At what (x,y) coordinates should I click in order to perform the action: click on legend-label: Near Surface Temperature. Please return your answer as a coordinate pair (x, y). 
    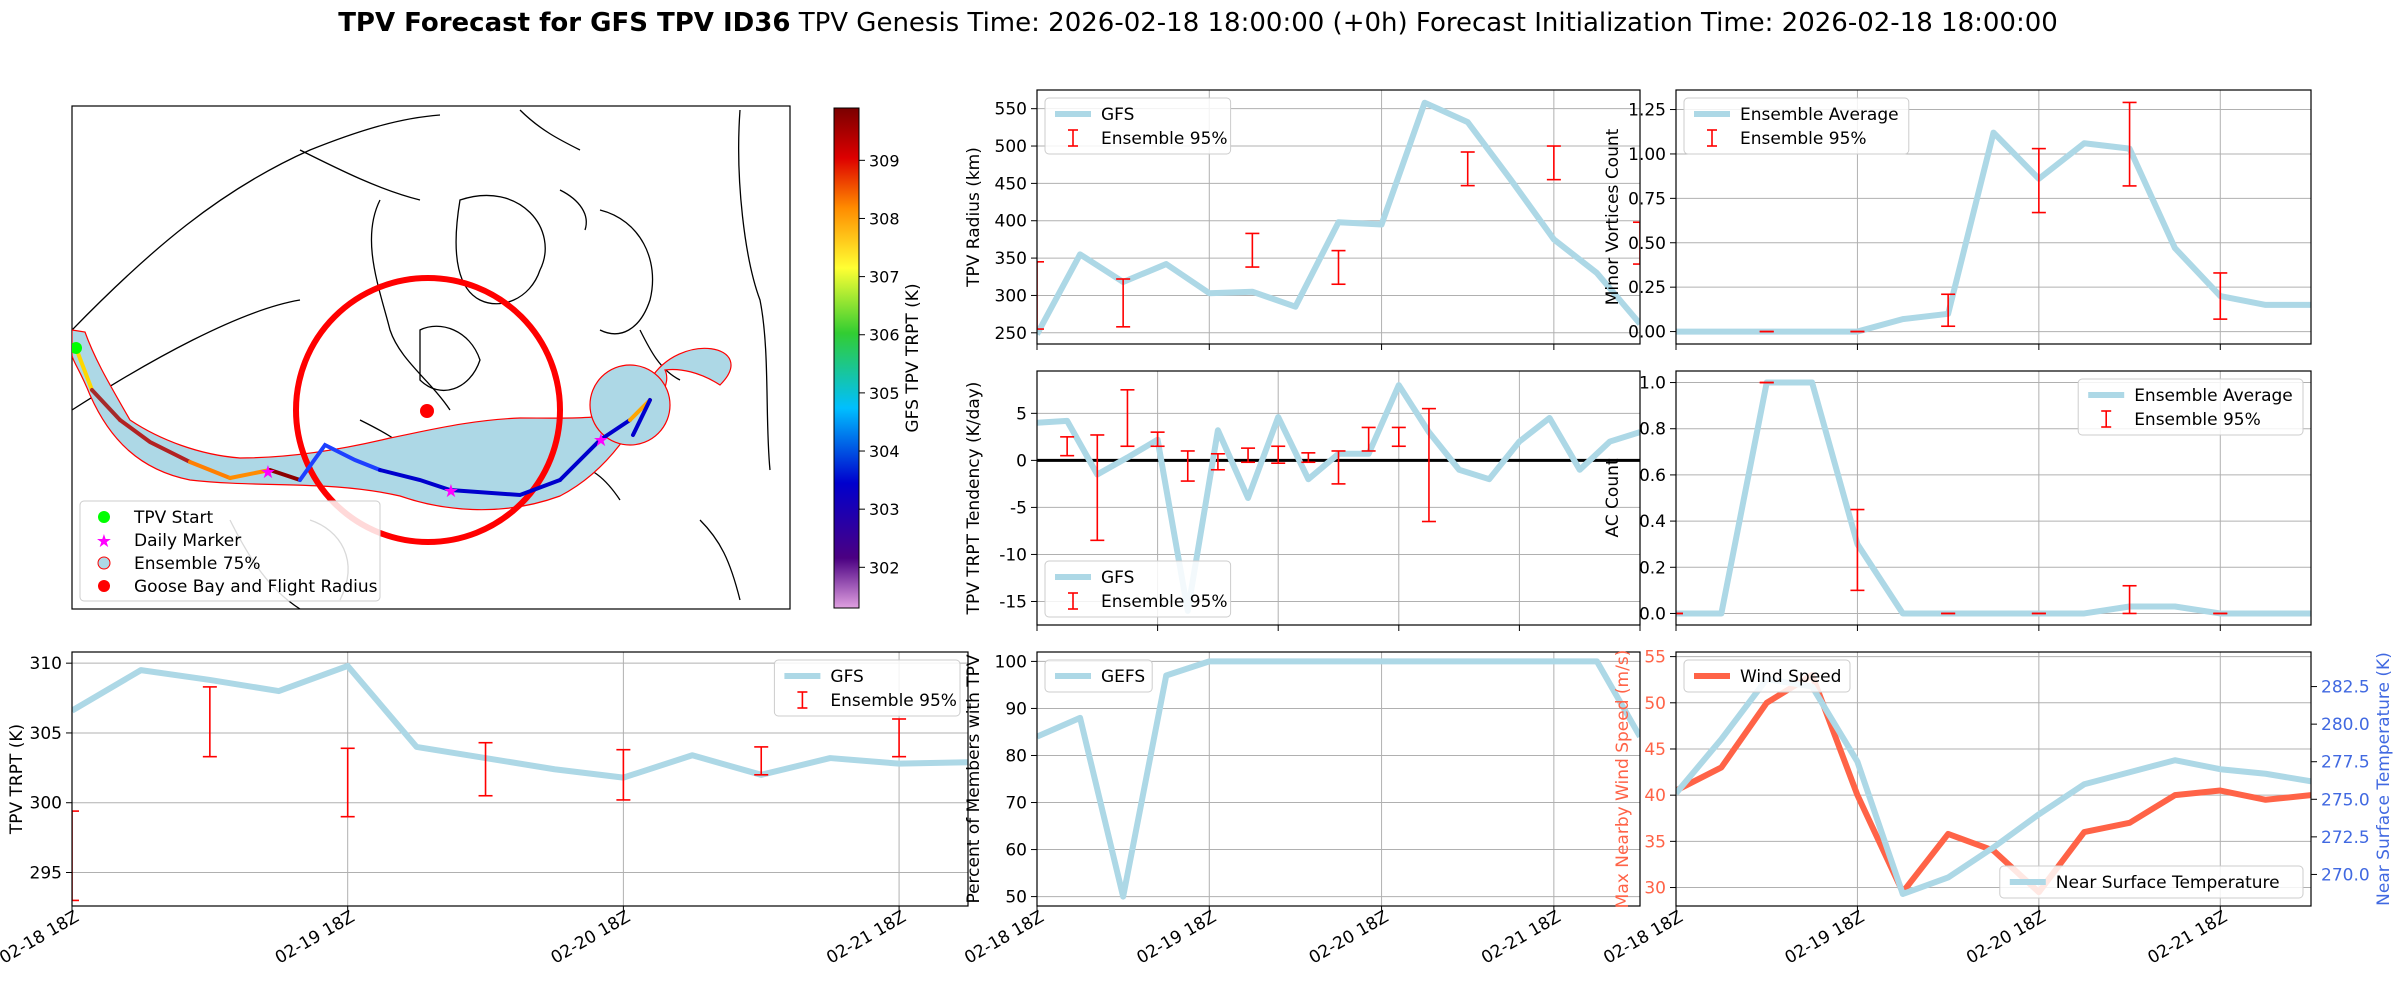
    Looking at the image, I should click on (2168, 883).